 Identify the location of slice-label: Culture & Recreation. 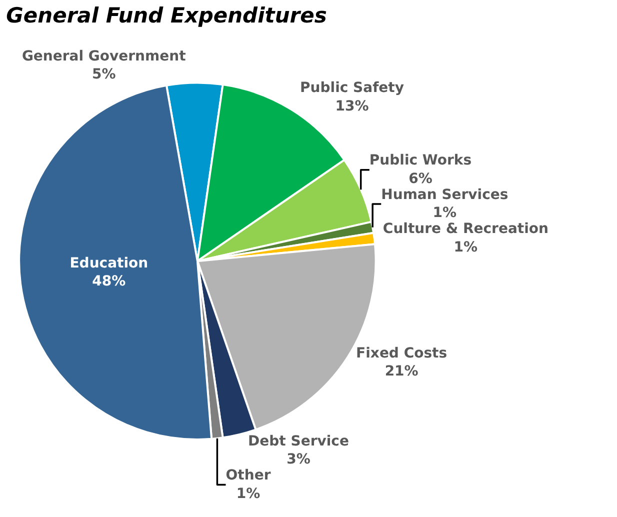
(465, 229).